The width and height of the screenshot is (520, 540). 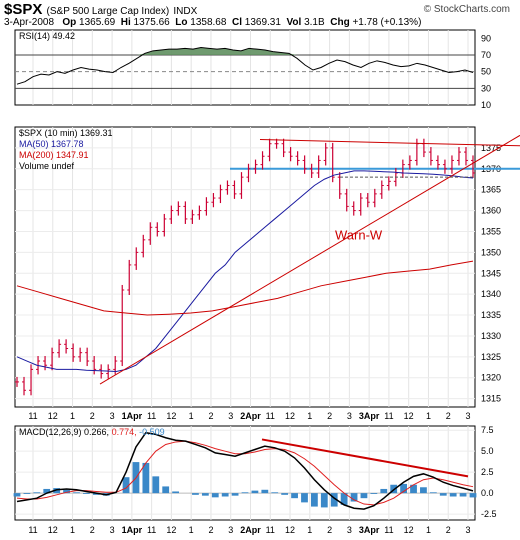 I want to click on low-value: 1358.68, so click(x=208, y=22).